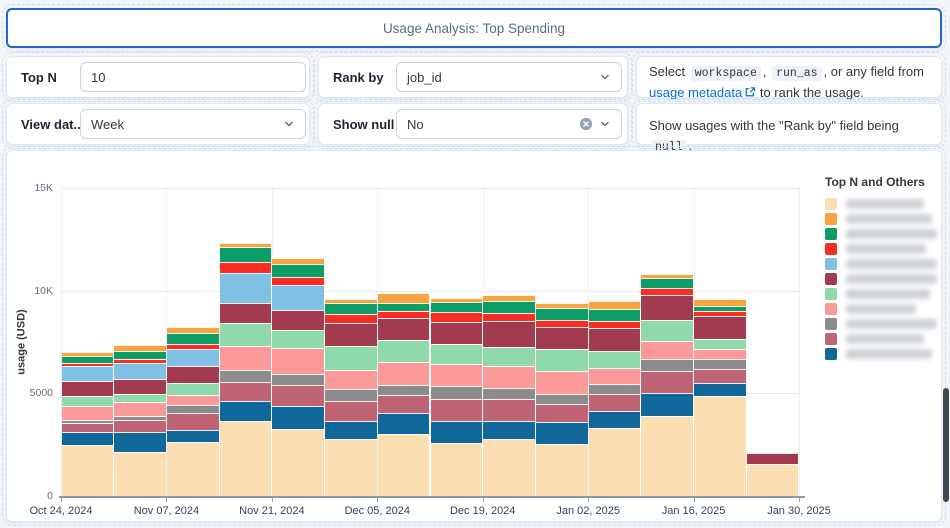 The image size is (950, 528). Describe the element at coordinates (403, 342) in the screenshot. I see `bar-dec-05-2024` at that location.